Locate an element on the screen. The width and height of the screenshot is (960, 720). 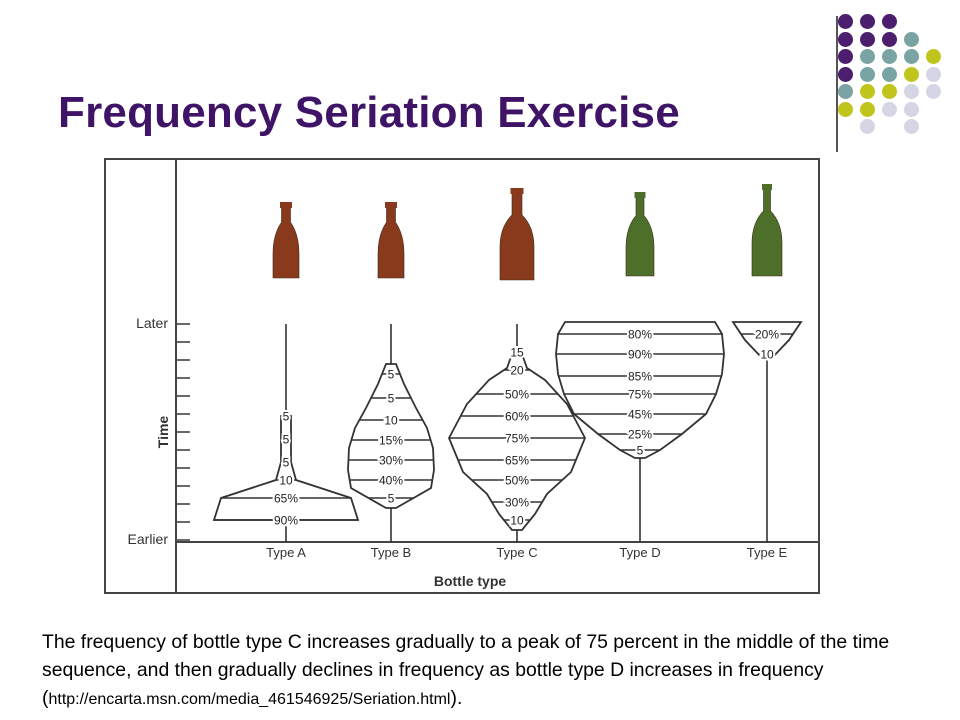
frequency-shape-type-a: 5 5 5 10 65% 90% is located at coordinates (286, 433).